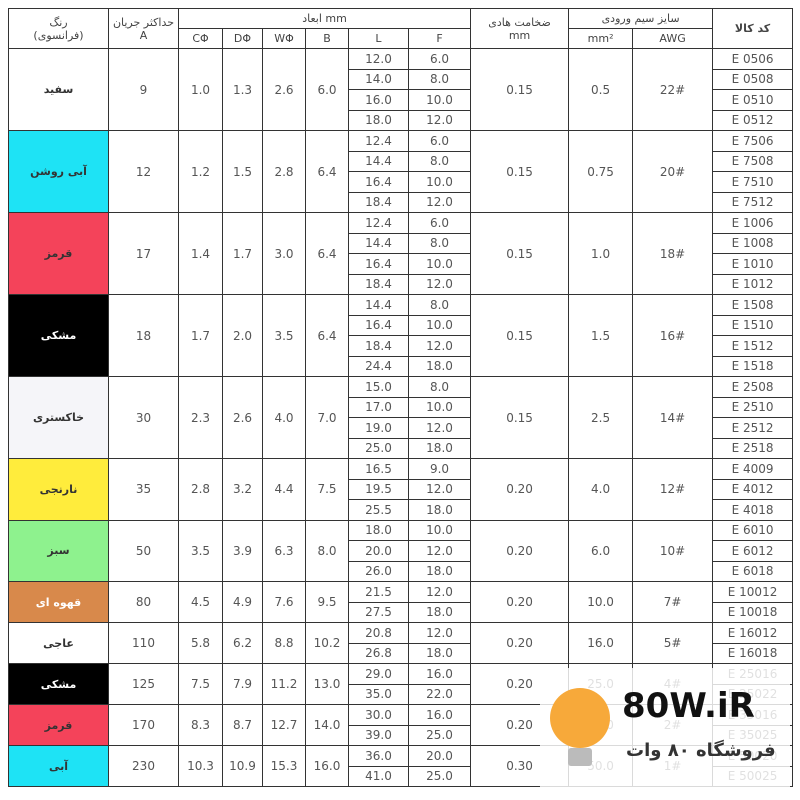 The image size is (800, 800). Describe the element at coordinates (378, 366) in the screenshot. I see `length-cell: 24.4` at that location.